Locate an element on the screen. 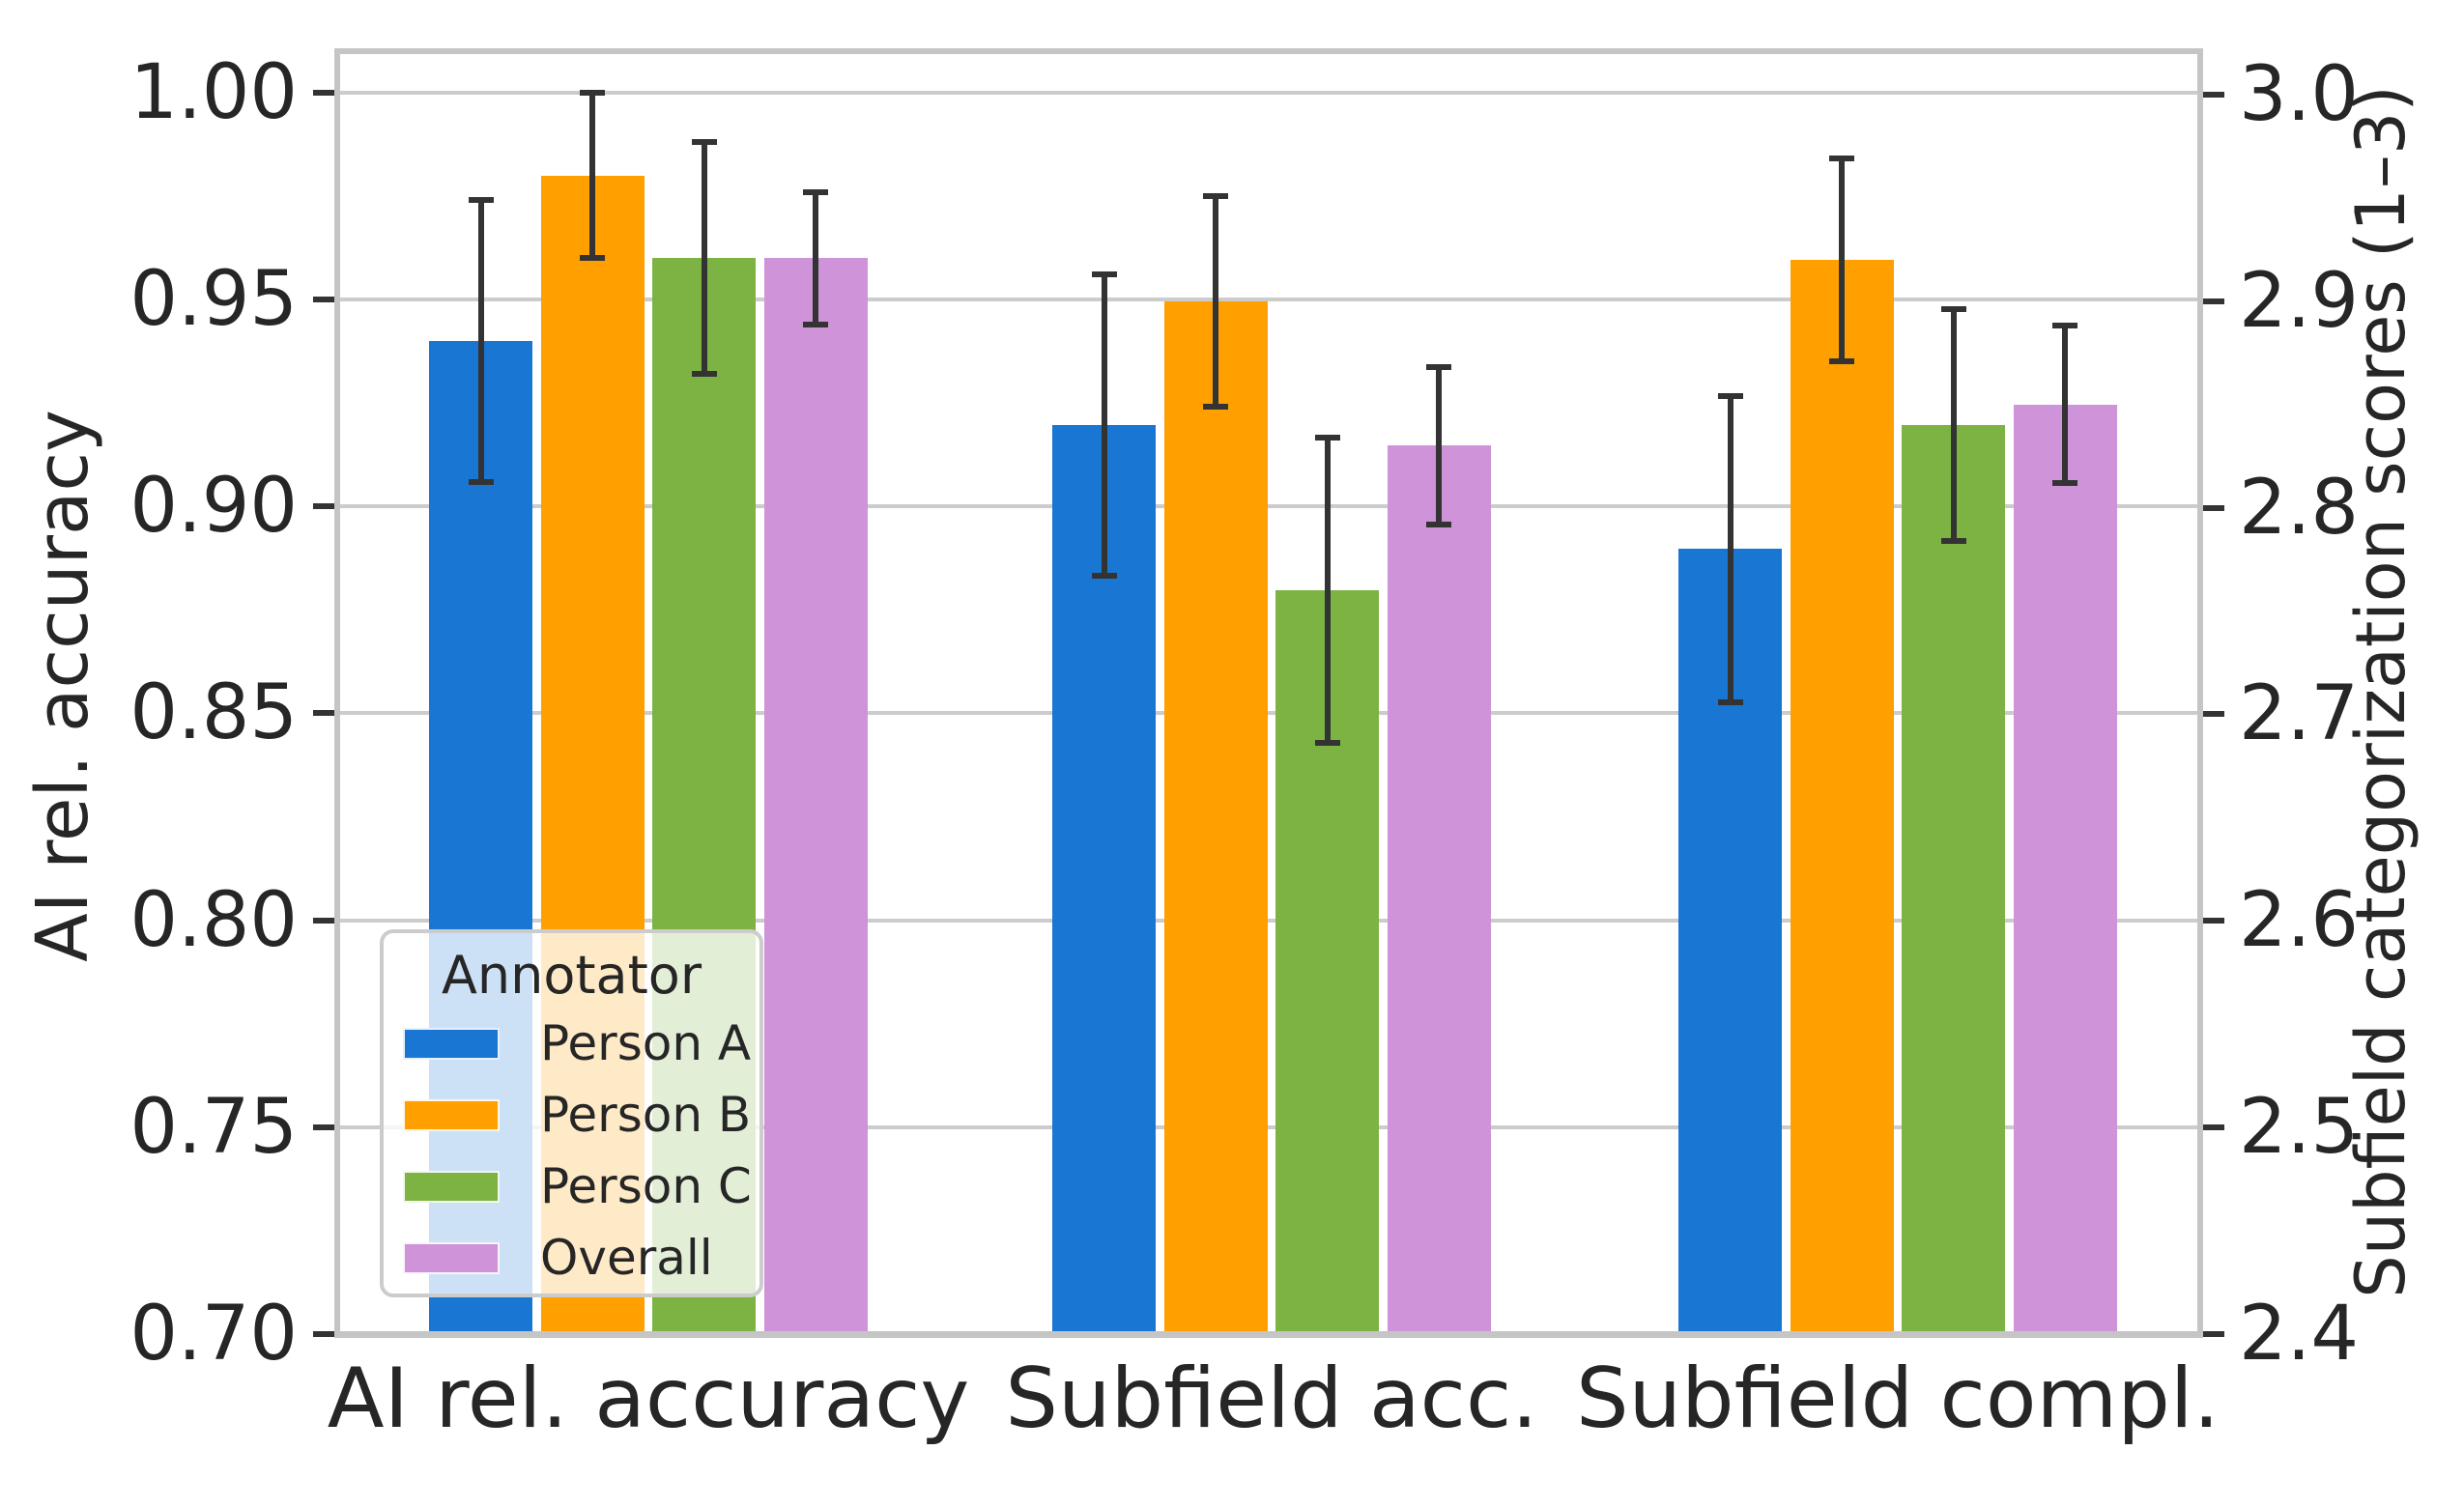  bar-subfield-acc-overall is located at coordinates (1439, 889).